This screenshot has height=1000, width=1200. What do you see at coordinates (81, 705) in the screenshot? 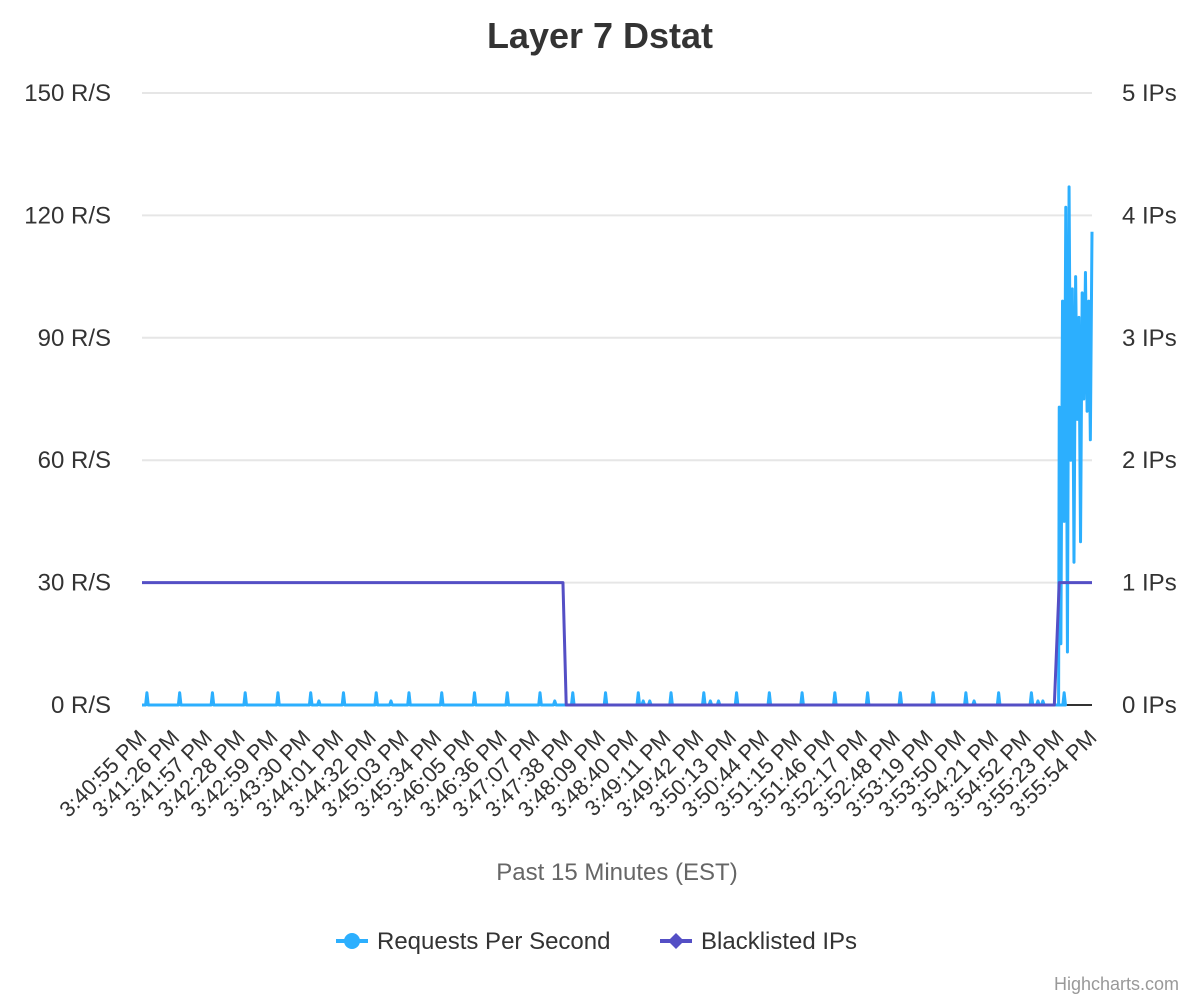
I see `y-tick-left: 0 R/S` at bounding box center [81, 705].